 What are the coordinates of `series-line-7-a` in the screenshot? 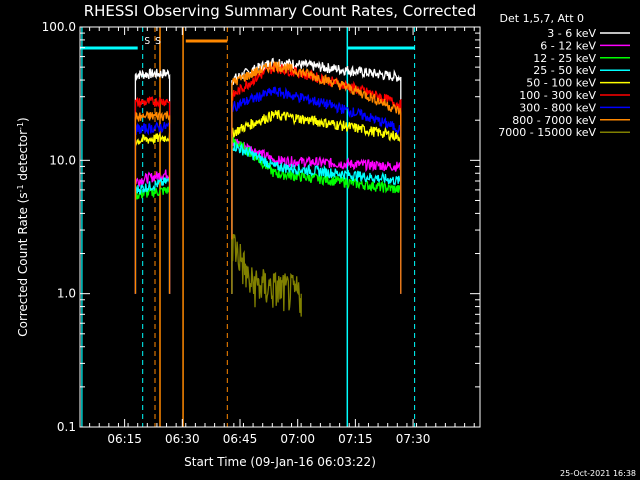 It's located at (152, 202).